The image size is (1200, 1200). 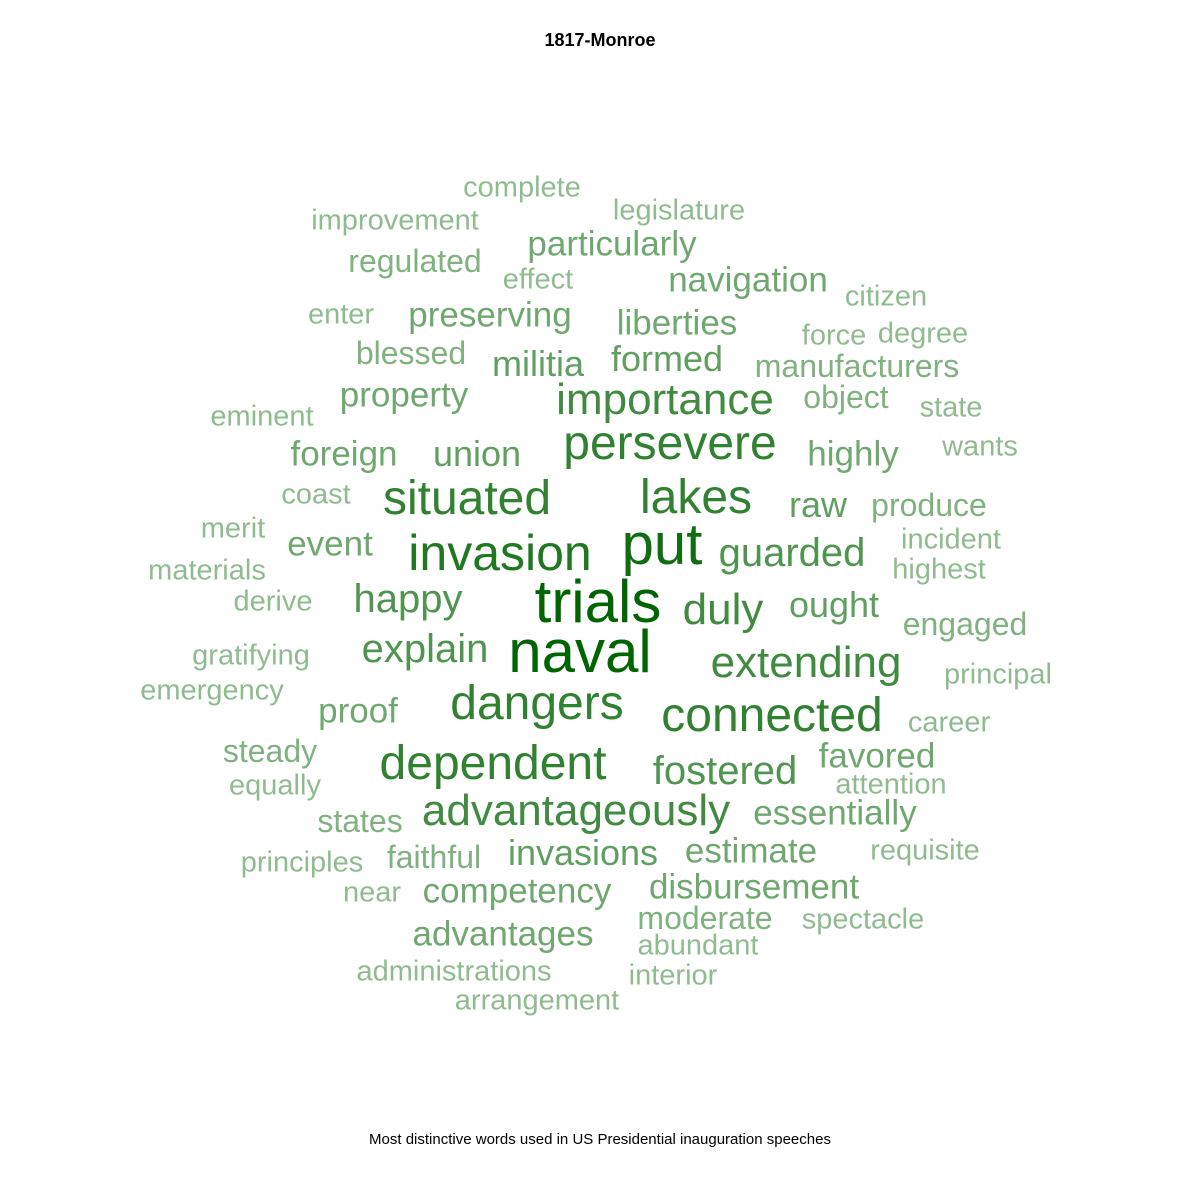 What do you see at coordinates (415, 261) in the screenshot?
I see `word-regulated: regulated` at bounding box center [415, 261].